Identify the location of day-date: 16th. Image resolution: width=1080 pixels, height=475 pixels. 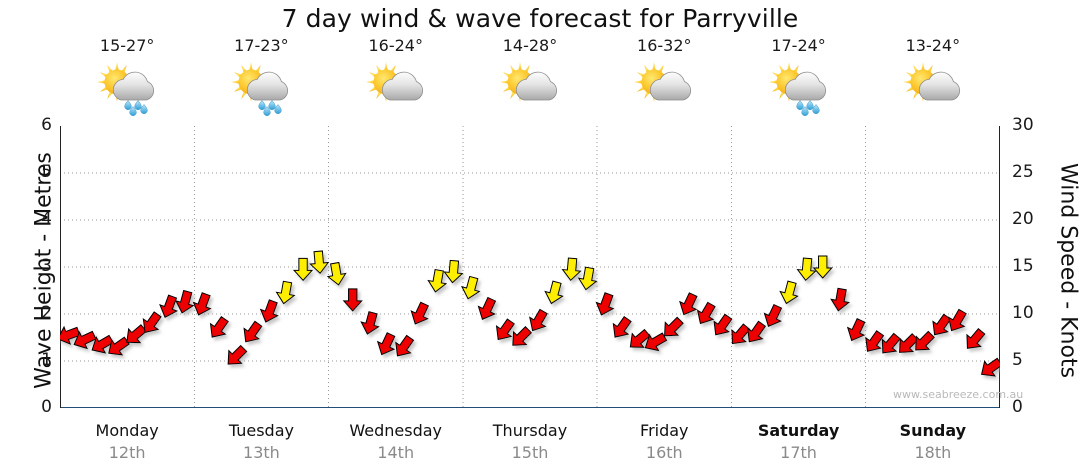
(664, 452).